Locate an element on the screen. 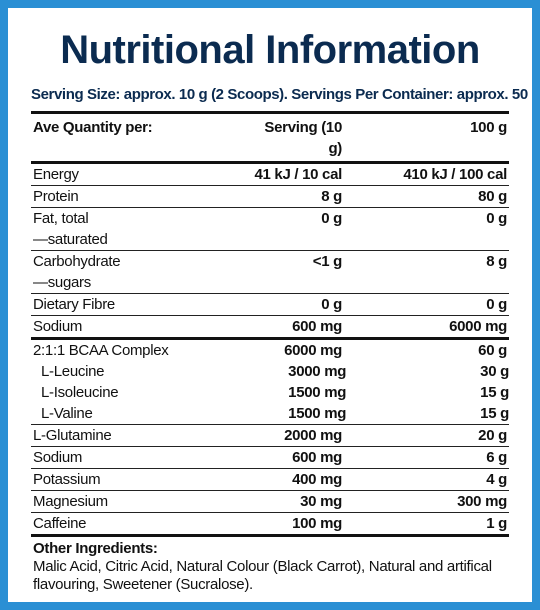 Image resolution: width=540 pixels, height=610 pixels. label-text: L-Glutamine is located at coordinates (72, 435).